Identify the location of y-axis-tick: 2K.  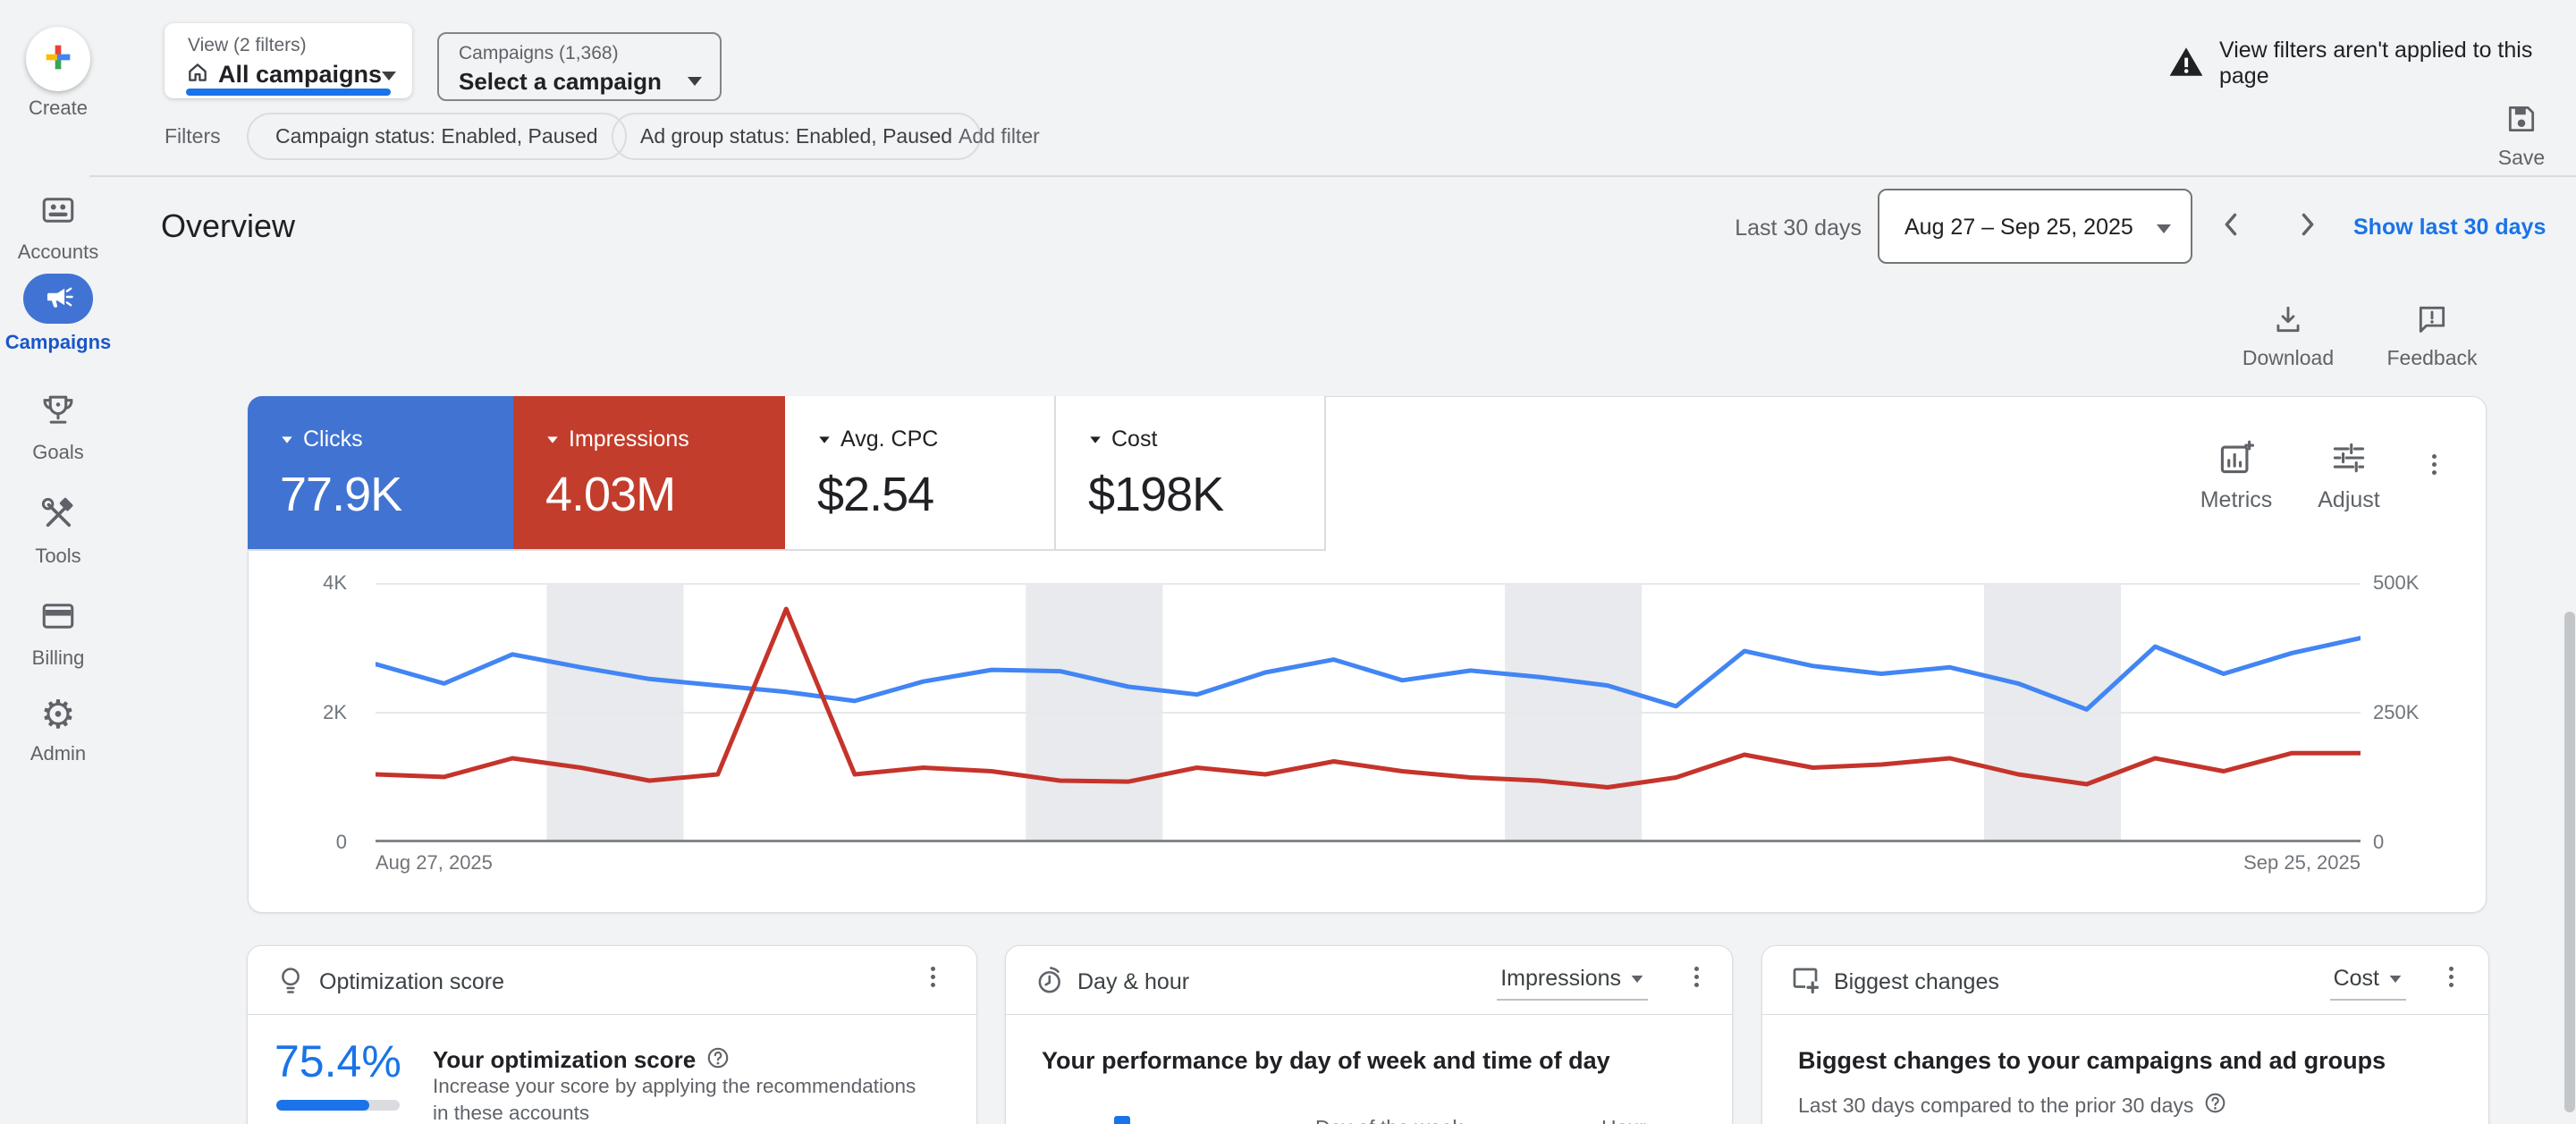
(335, 712).